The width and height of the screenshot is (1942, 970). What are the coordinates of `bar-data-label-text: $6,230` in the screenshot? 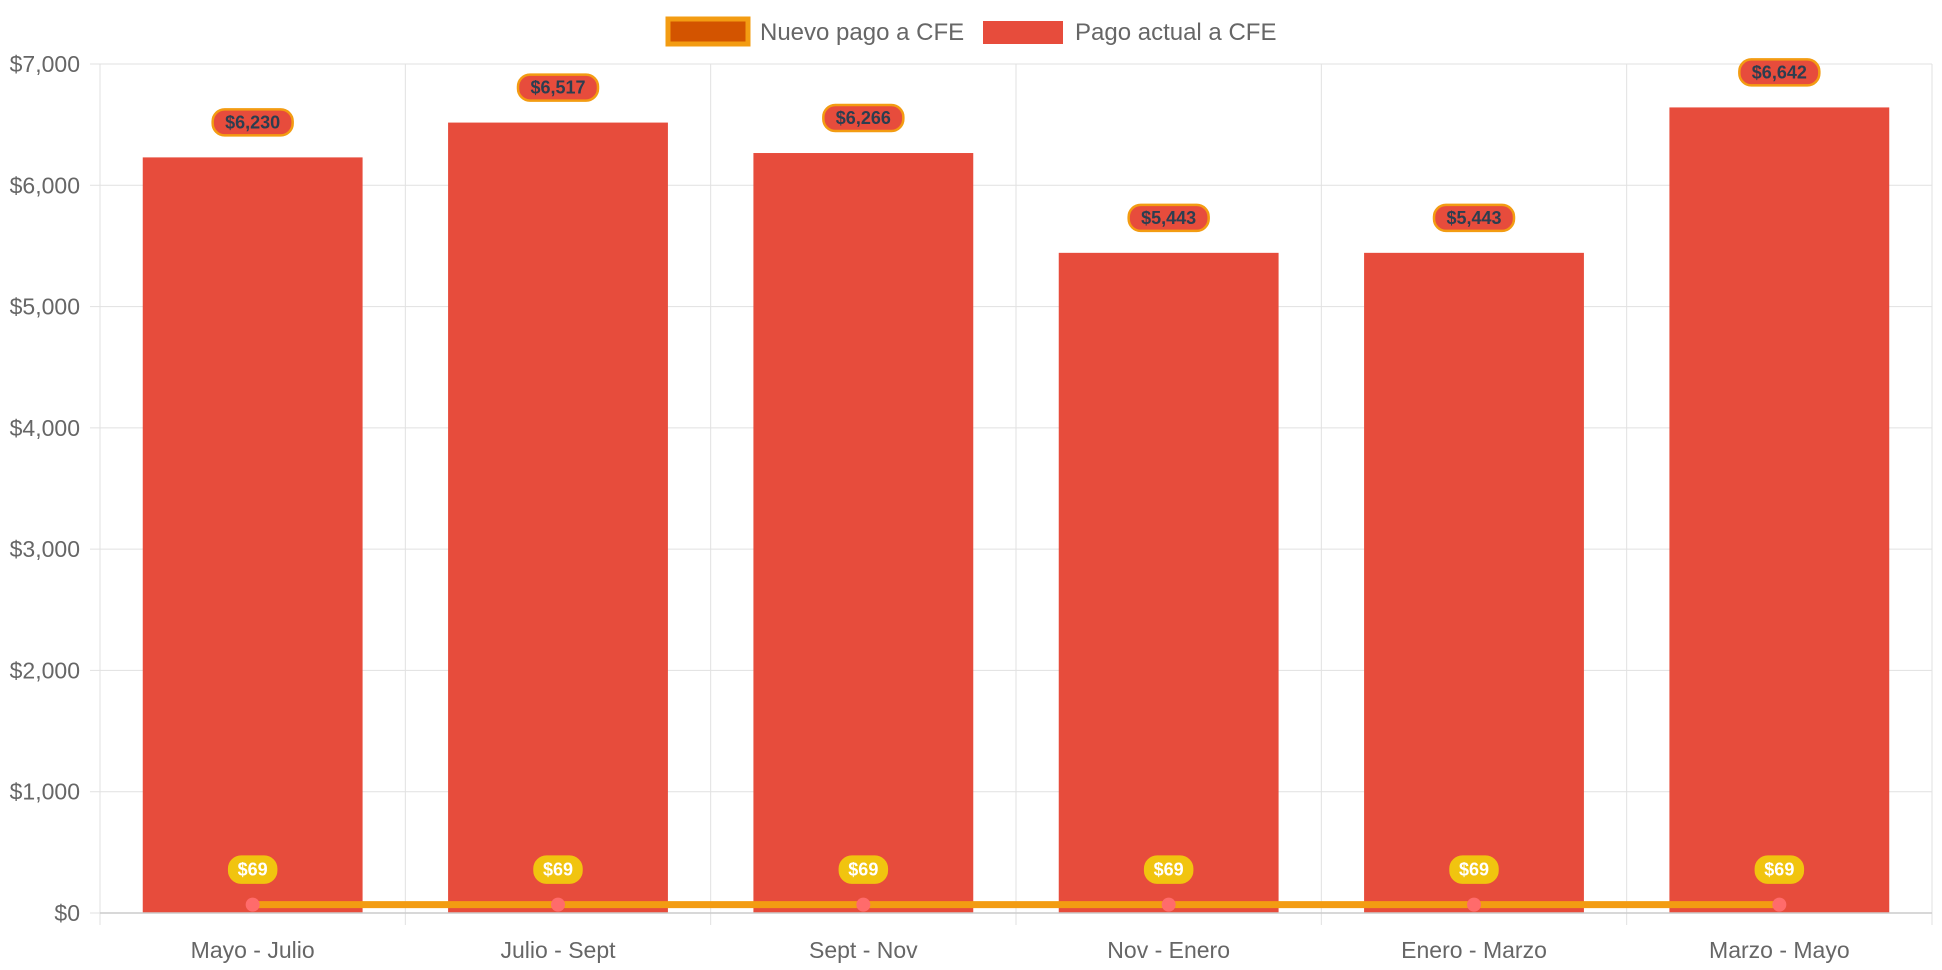 It's located at (252, 122).